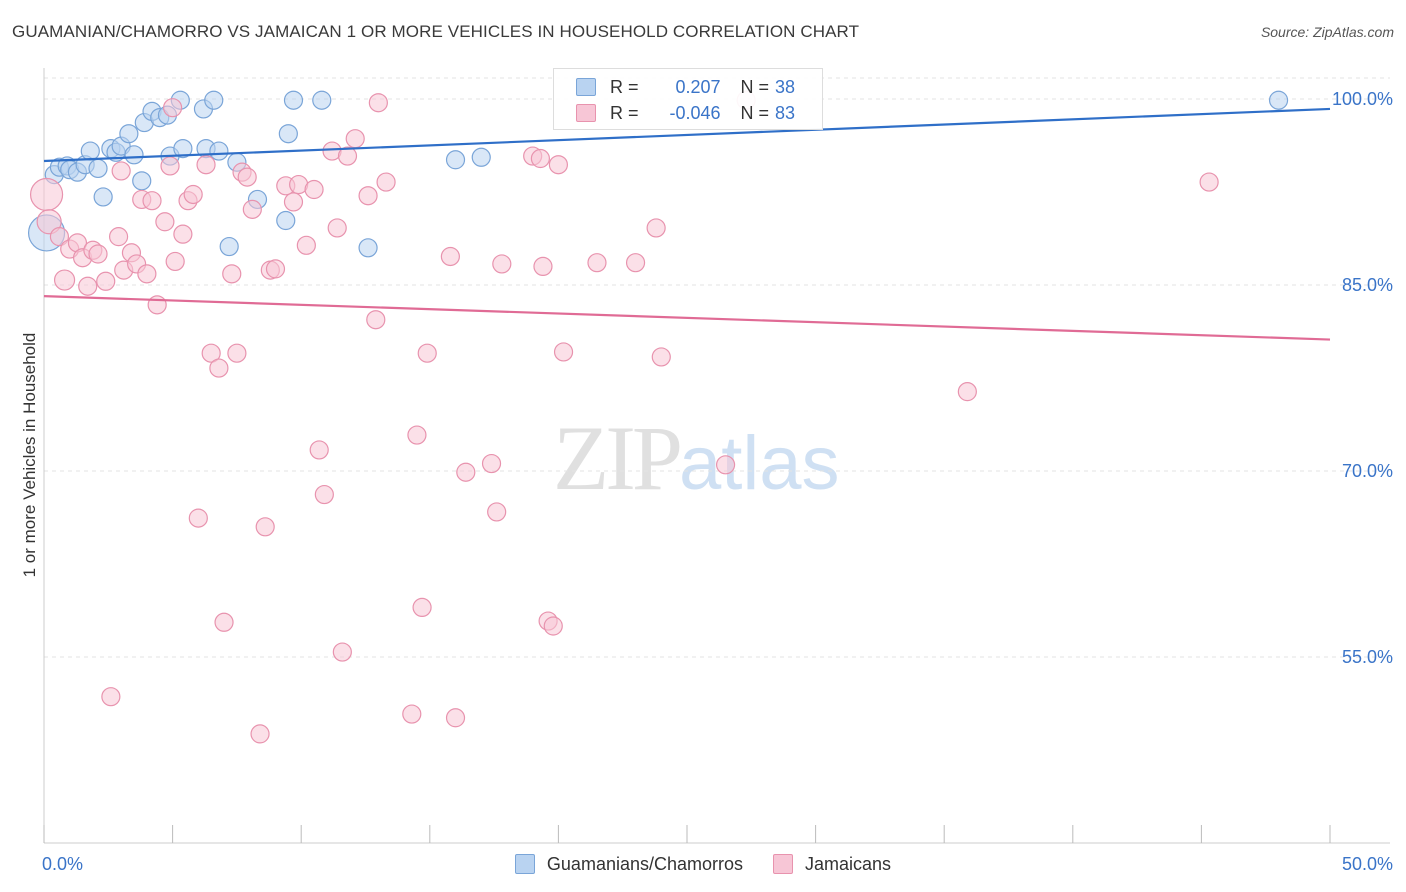  I want to click on y-tick-label: 55.0%, so click(1367, 657).